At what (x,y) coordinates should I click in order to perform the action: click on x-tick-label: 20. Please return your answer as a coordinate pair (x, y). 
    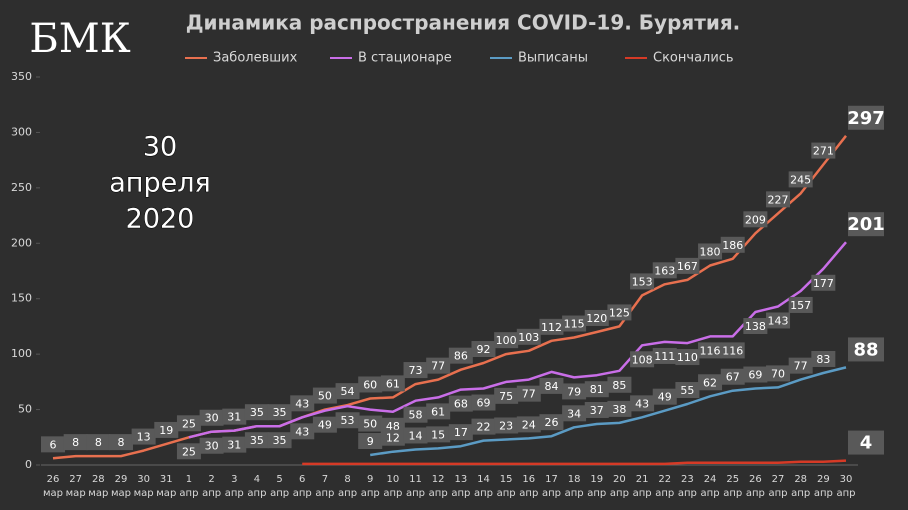
    Looking at the image, I should click on (619, 479).